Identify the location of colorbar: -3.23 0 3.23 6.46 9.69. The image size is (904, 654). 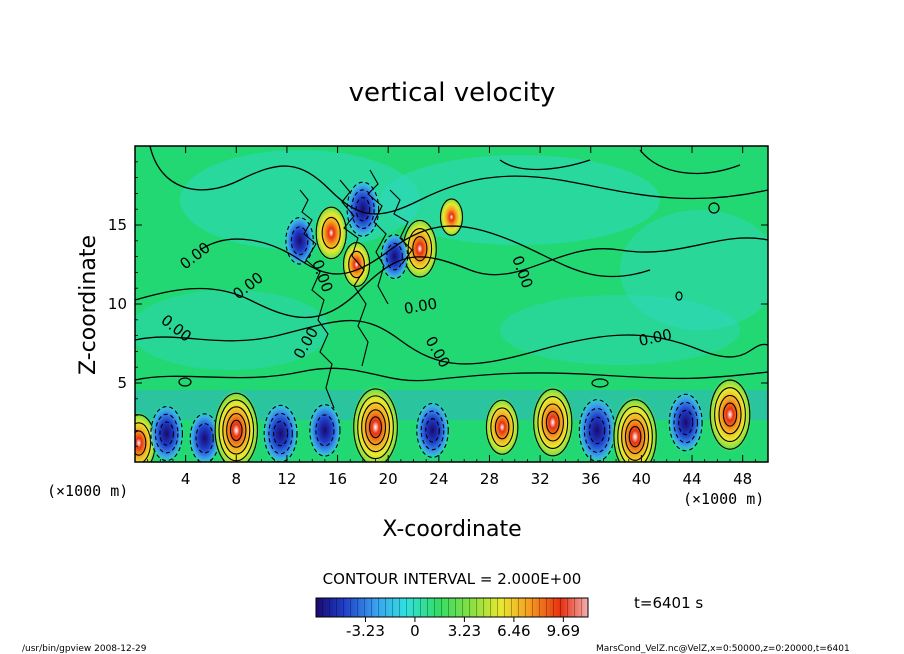
(452, 618).